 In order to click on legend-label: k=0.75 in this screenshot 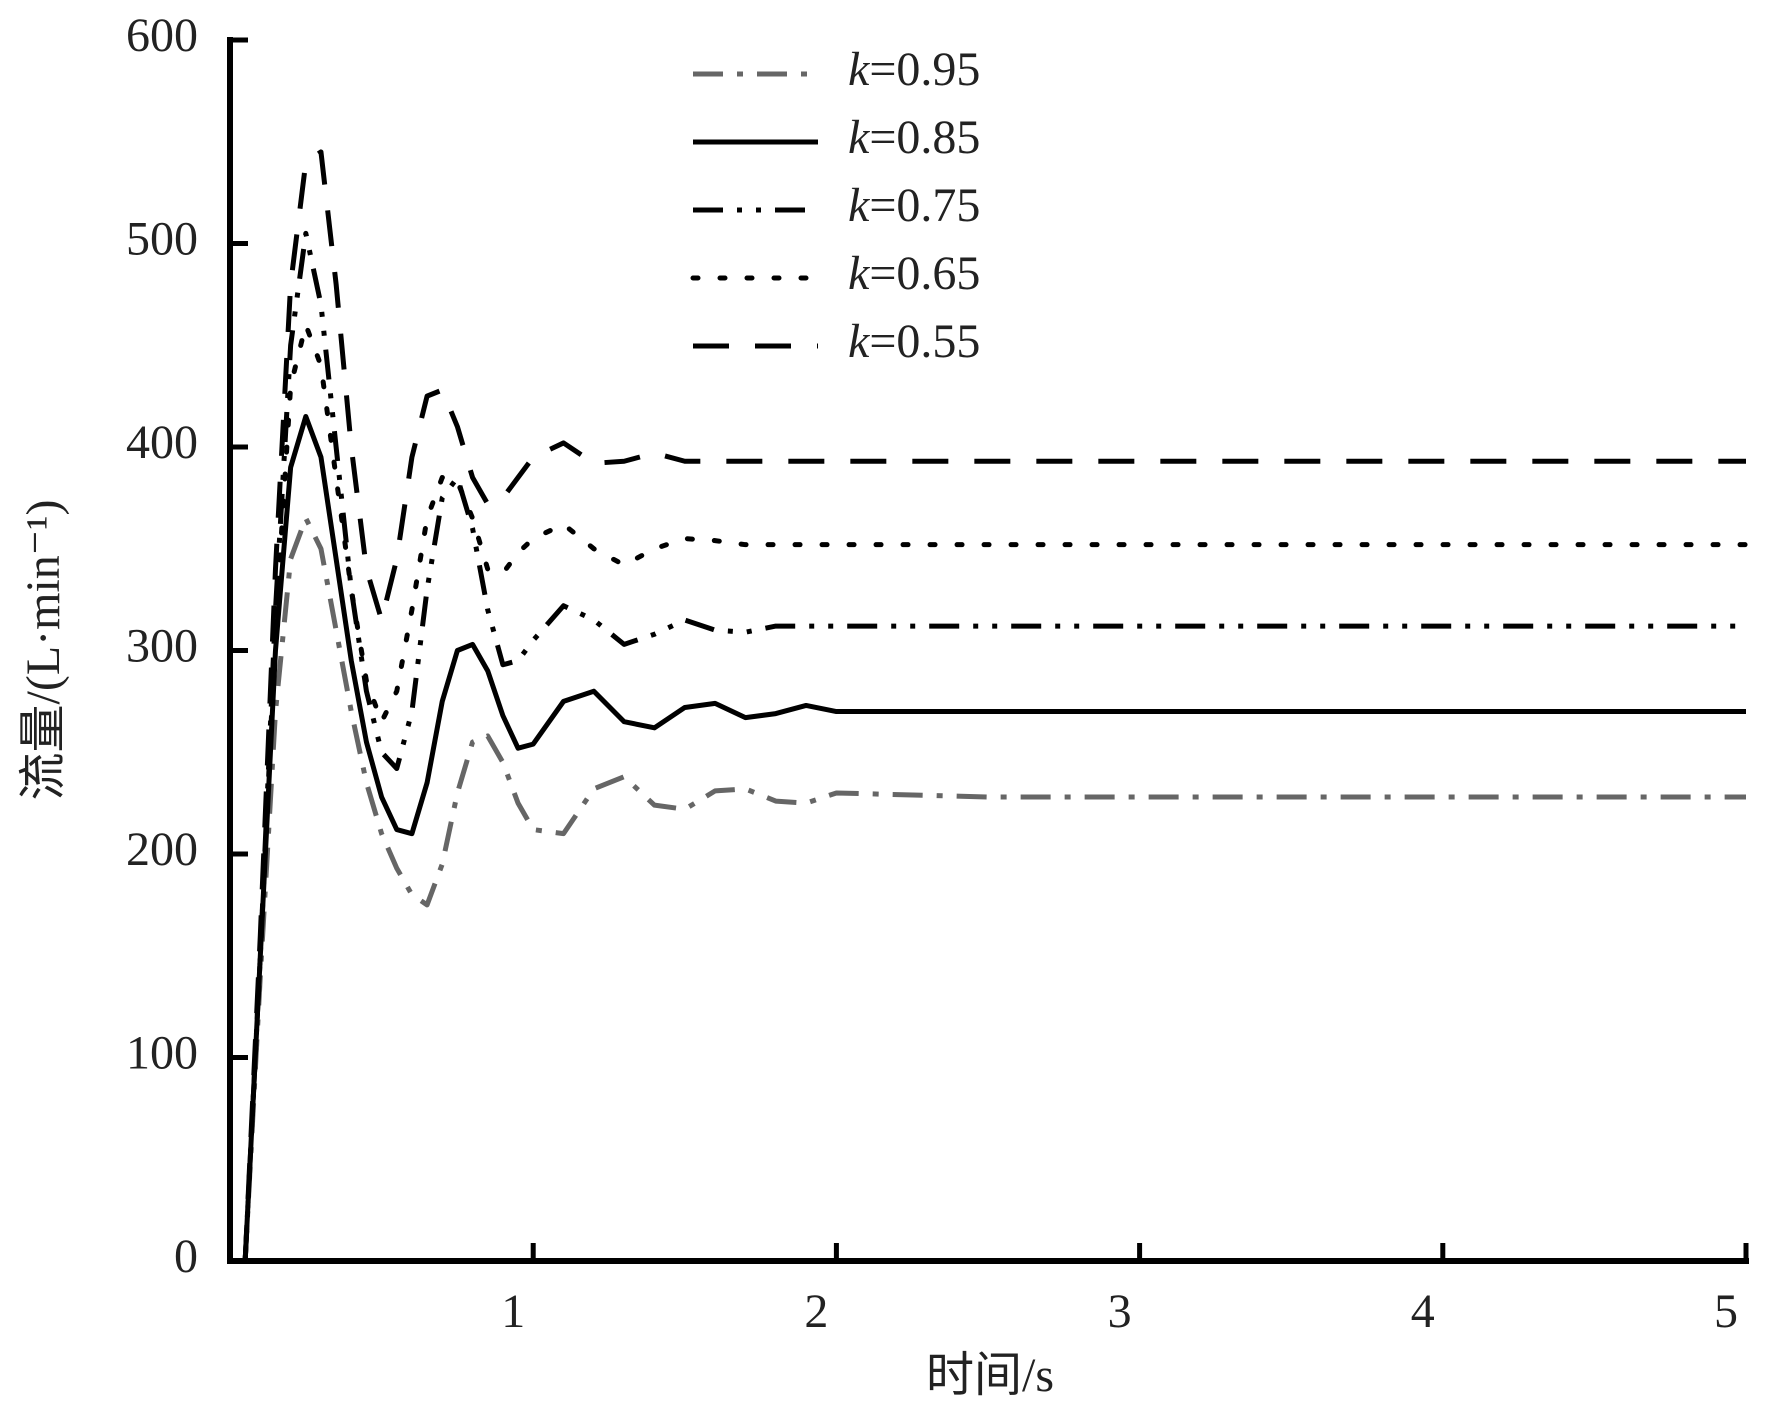, I will do `click(914, 205)`.